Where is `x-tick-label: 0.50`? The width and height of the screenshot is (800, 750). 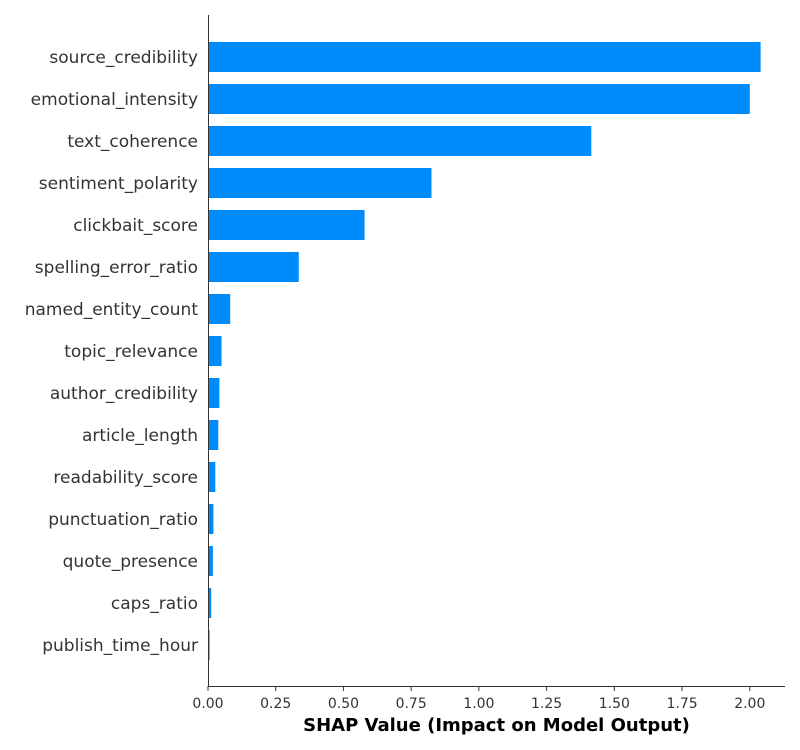
x-tick-label: 0.50 is located at coordinates (343, 704).